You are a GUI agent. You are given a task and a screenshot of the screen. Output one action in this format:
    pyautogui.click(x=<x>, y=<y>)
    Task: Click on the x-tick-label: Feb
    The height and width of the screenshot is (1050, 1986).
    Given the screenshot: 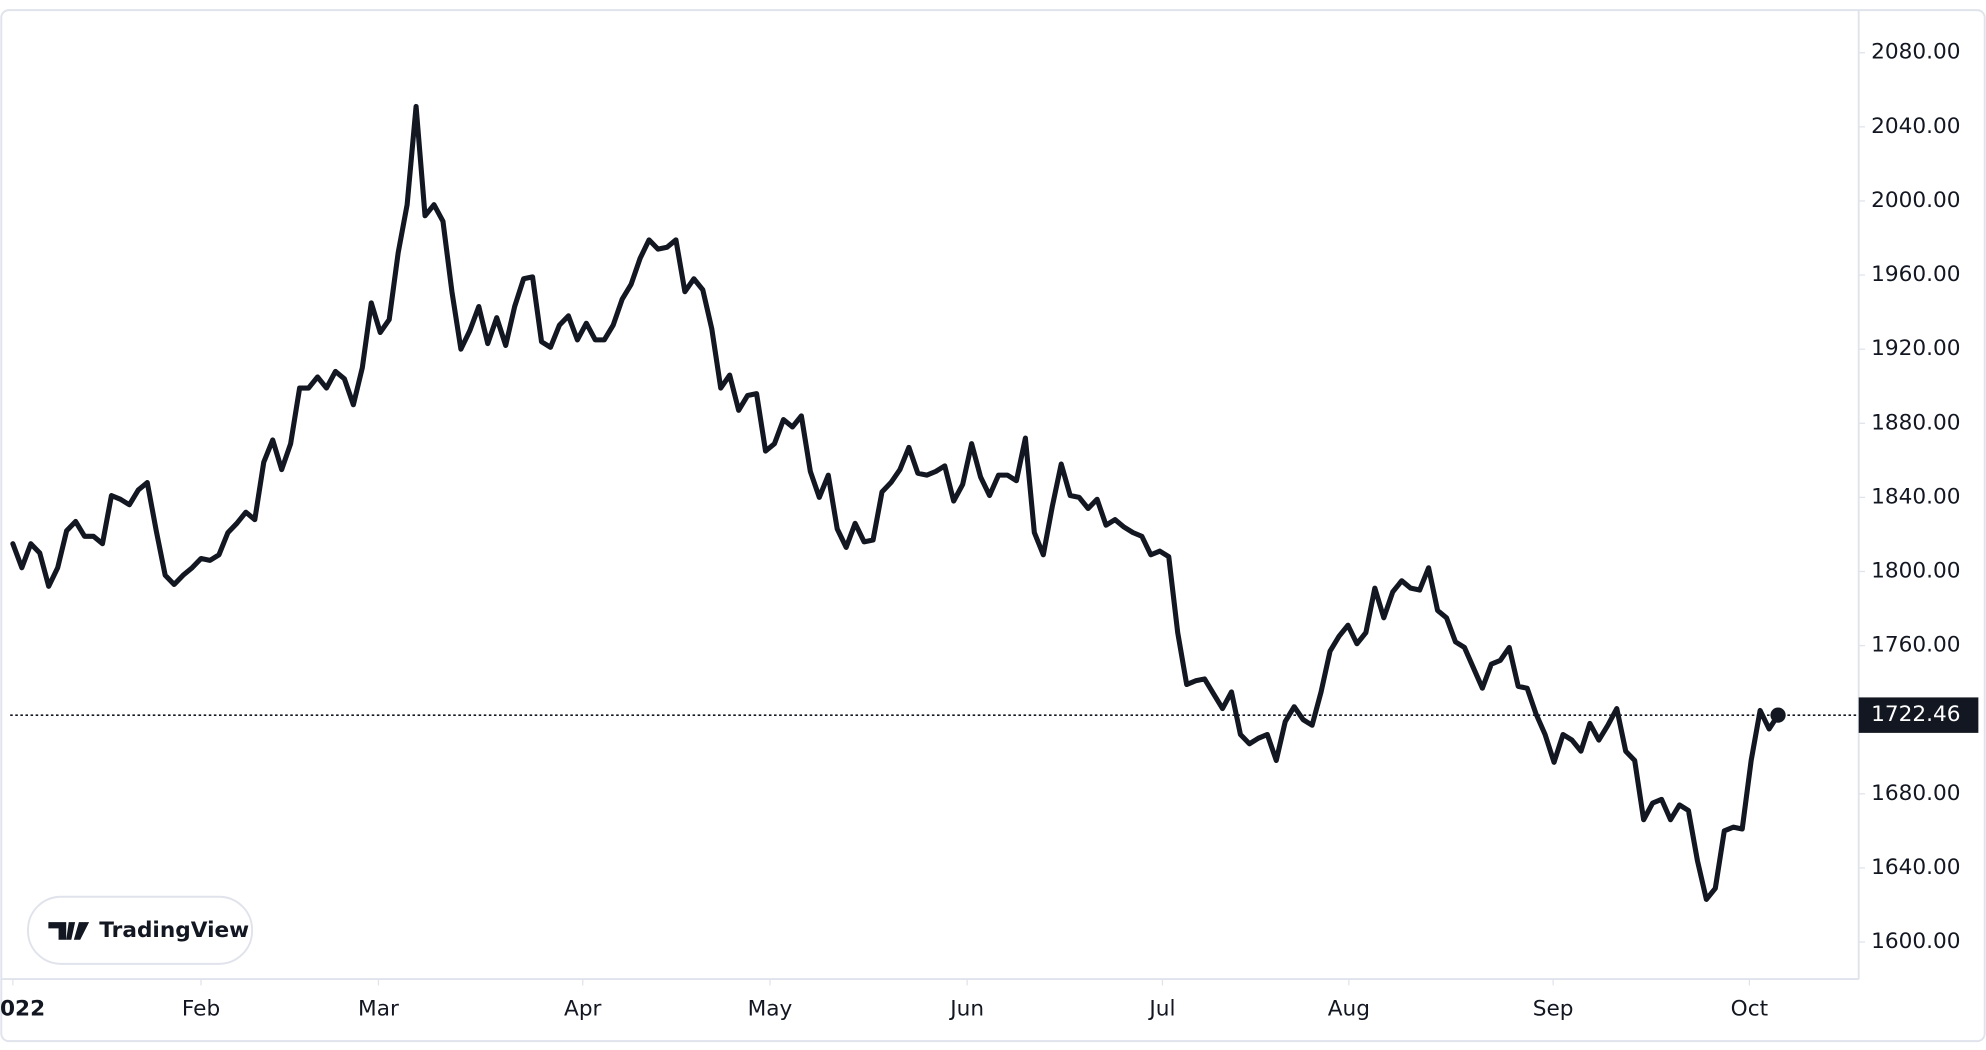 What is the action you would take?
    pyautogui.click(x=201, y=1009)
    